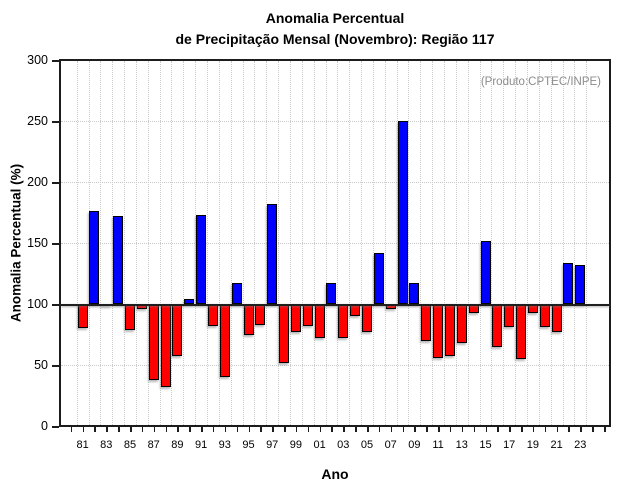  What do you see at coordinates (521, 331) in the screenshot?
I see `bar-2018` at bounding box center [521, 331].